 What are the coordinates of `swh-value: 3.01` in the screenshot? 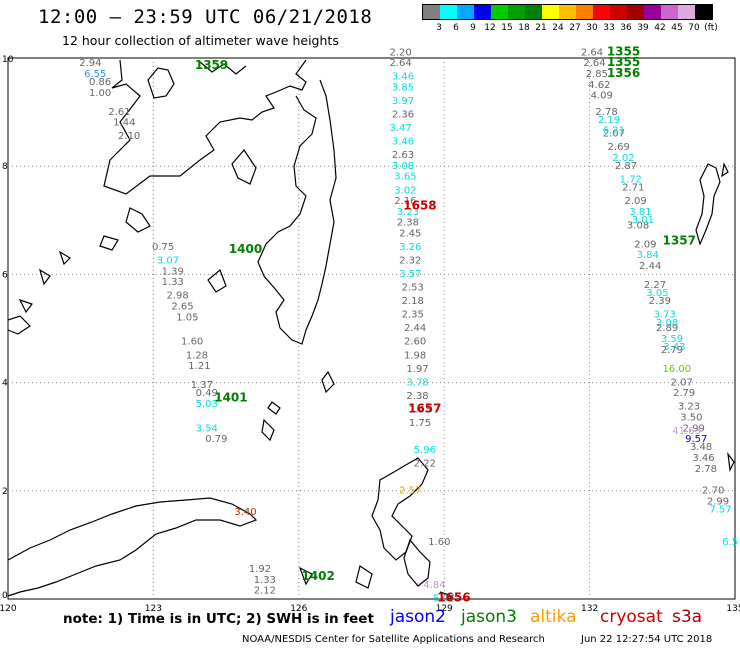 It's located at (643, 220).